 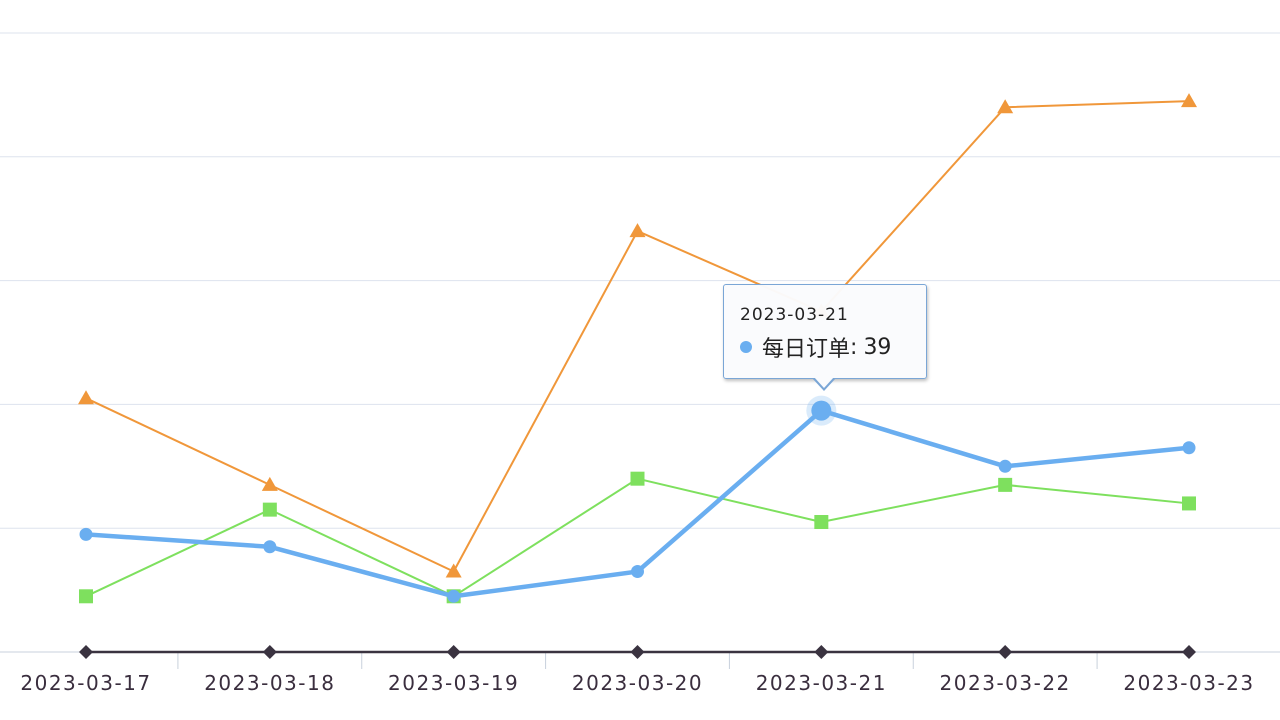 What do you see at coordinates (806, 349) in the screenshot?
I see `tooltip-series-name: 每日订单` at bounding box center [806, 349].